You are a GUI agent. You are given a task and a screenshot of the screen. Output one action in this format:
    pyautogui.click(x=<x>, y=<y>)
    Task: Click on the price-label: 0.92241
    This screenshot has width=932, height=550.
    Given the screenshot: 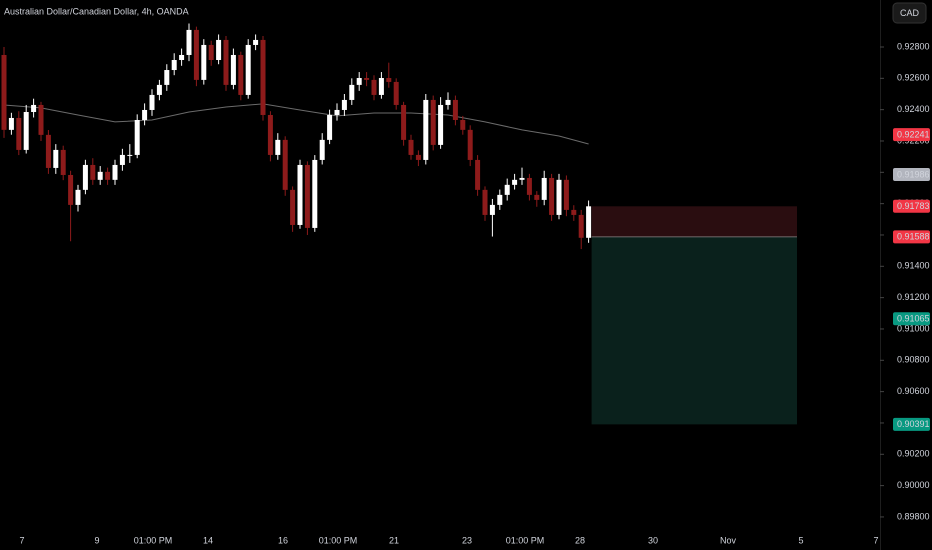 What is the action you would take?
    pyautogui.click(x=913, y=134)
    